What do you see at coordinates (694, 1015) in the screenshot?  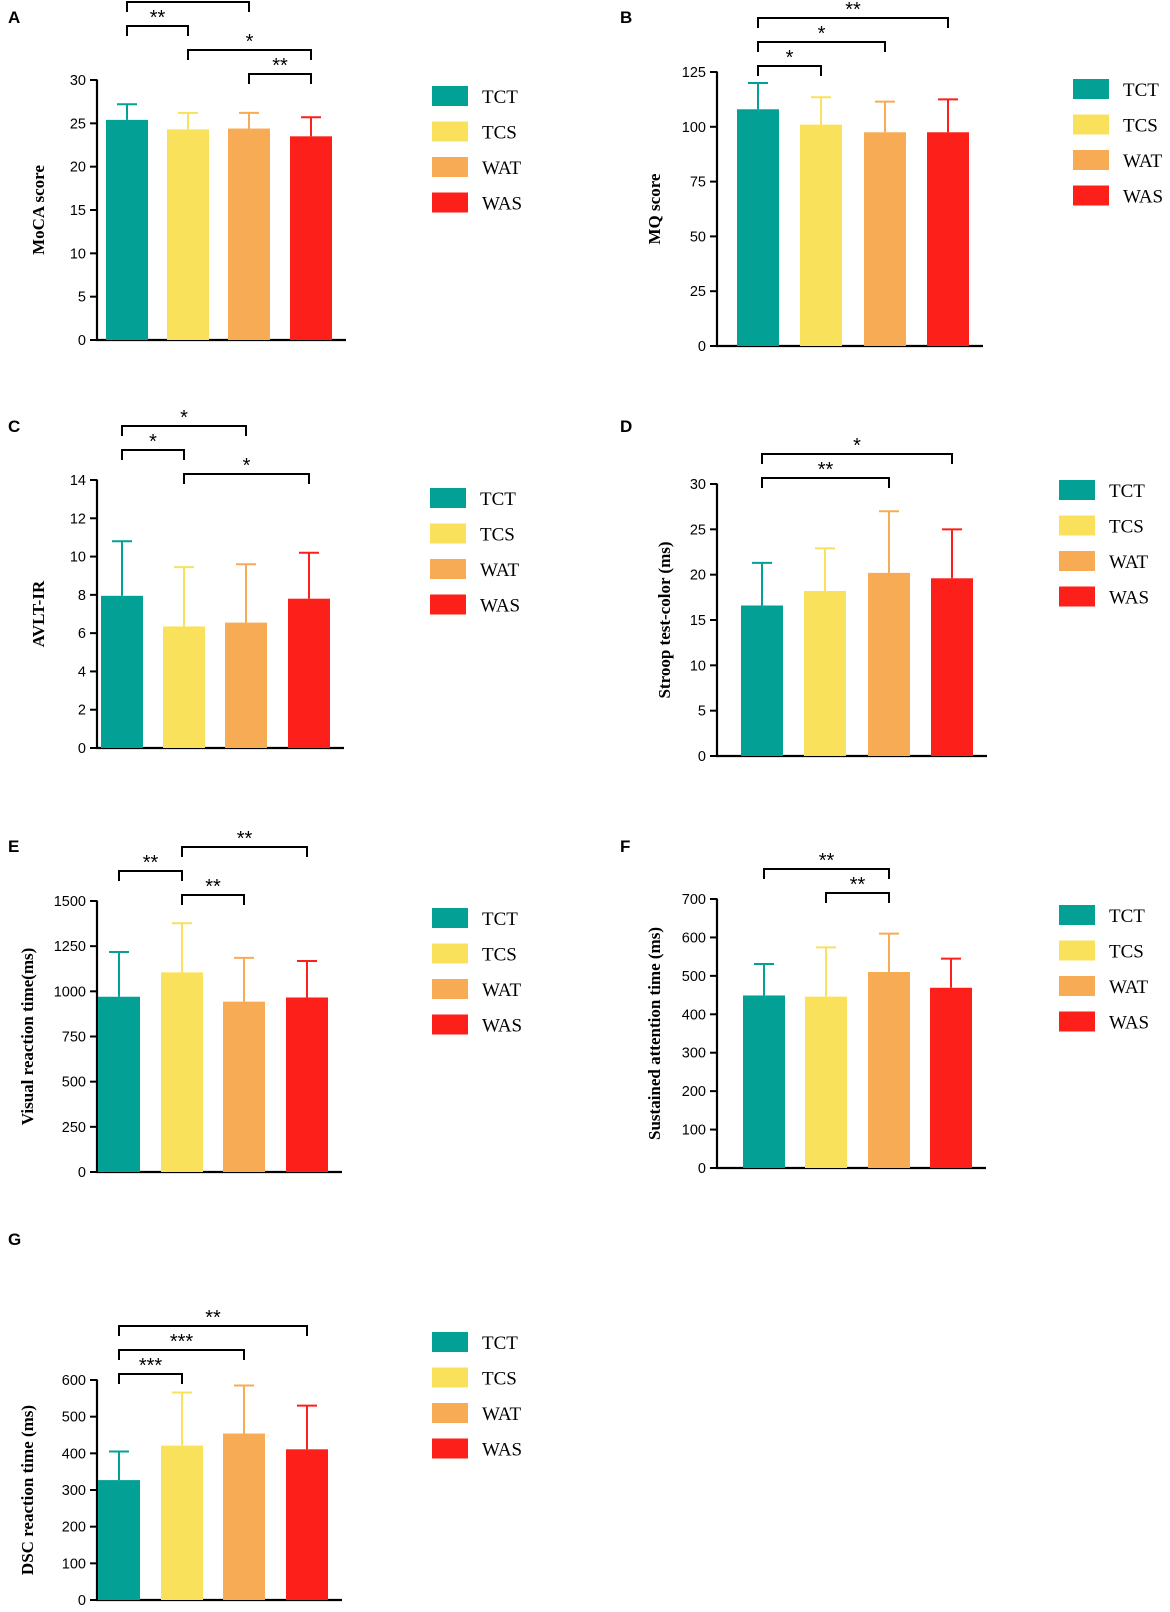 I see `y-tick-label: 400` at bounding box center [694, 1015].